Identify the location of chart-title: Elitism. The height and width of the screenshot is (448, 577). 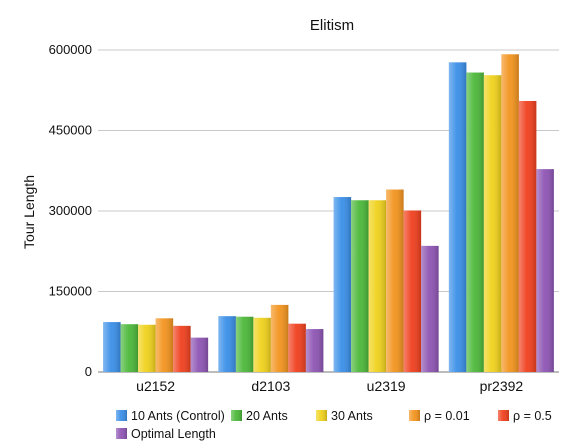
(332, 25).